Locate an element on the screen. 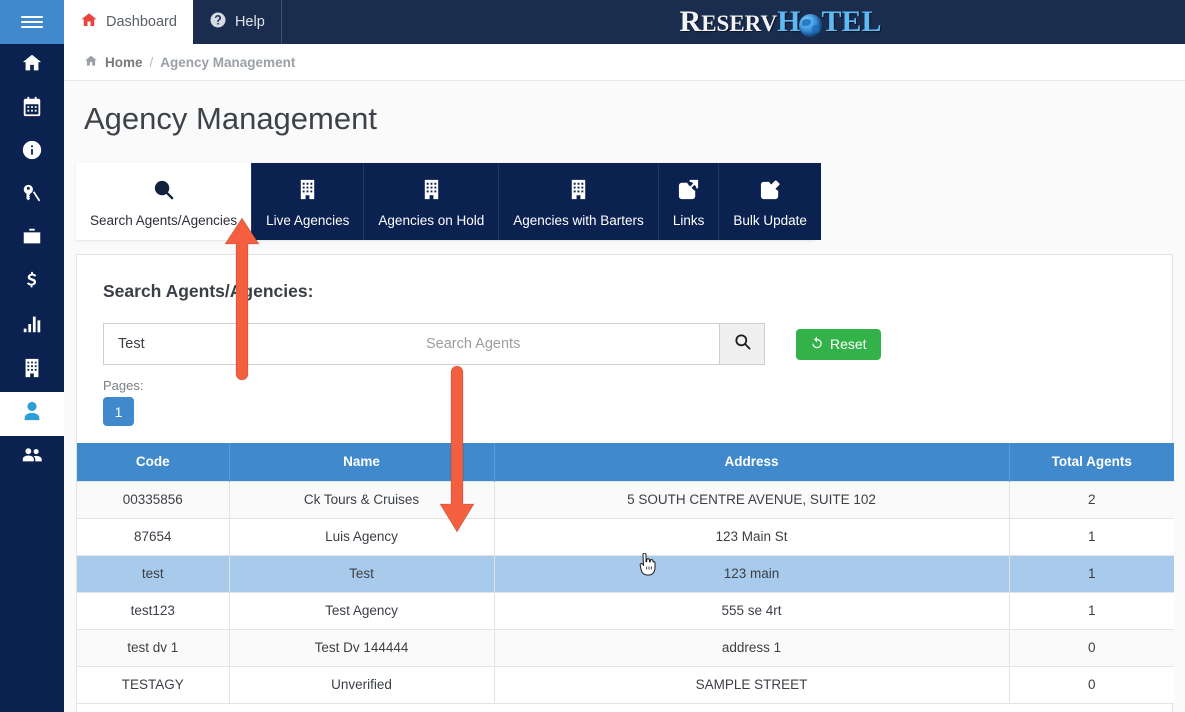 This screenshot has height=712, width=1185. tab-label: Bulk Update is located at coordinates (770, 220).